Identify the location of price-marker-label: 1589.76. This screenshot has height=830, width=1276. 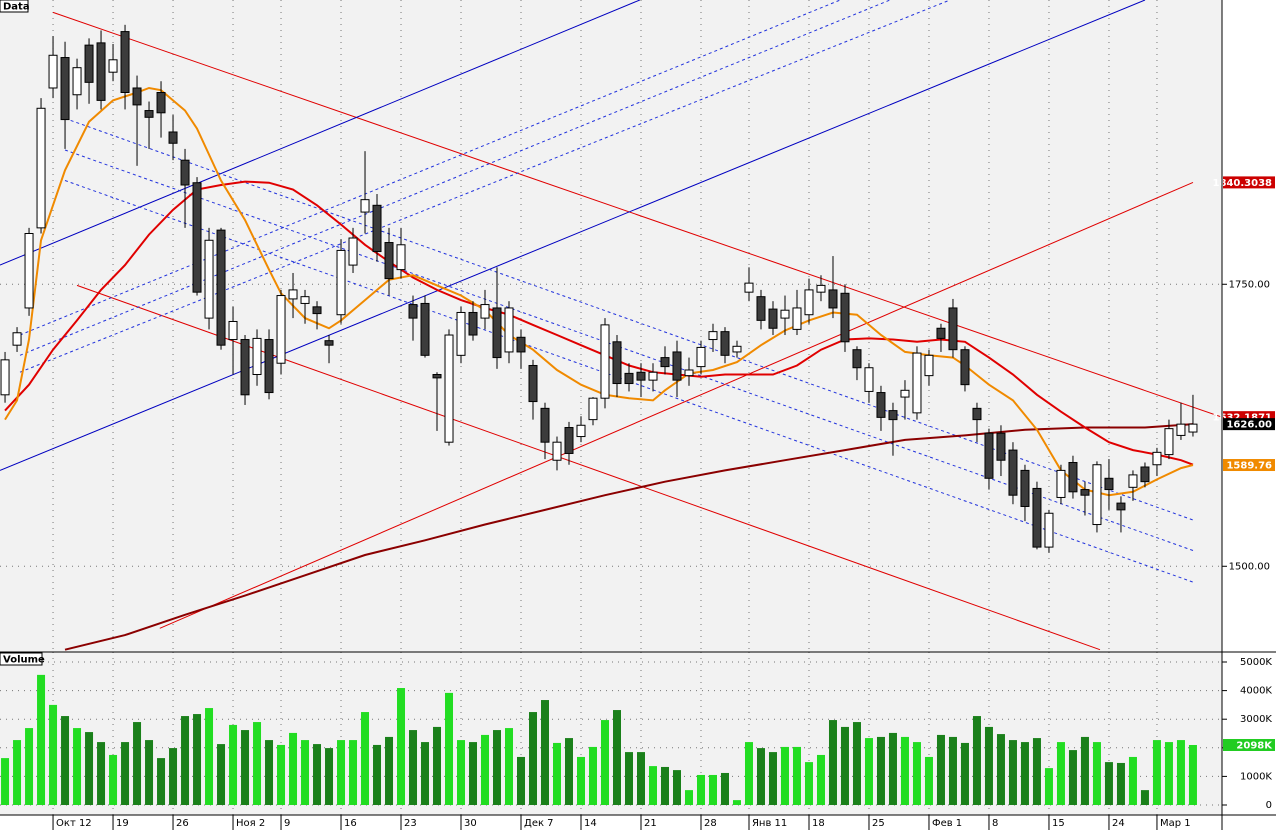
(1249, 466).